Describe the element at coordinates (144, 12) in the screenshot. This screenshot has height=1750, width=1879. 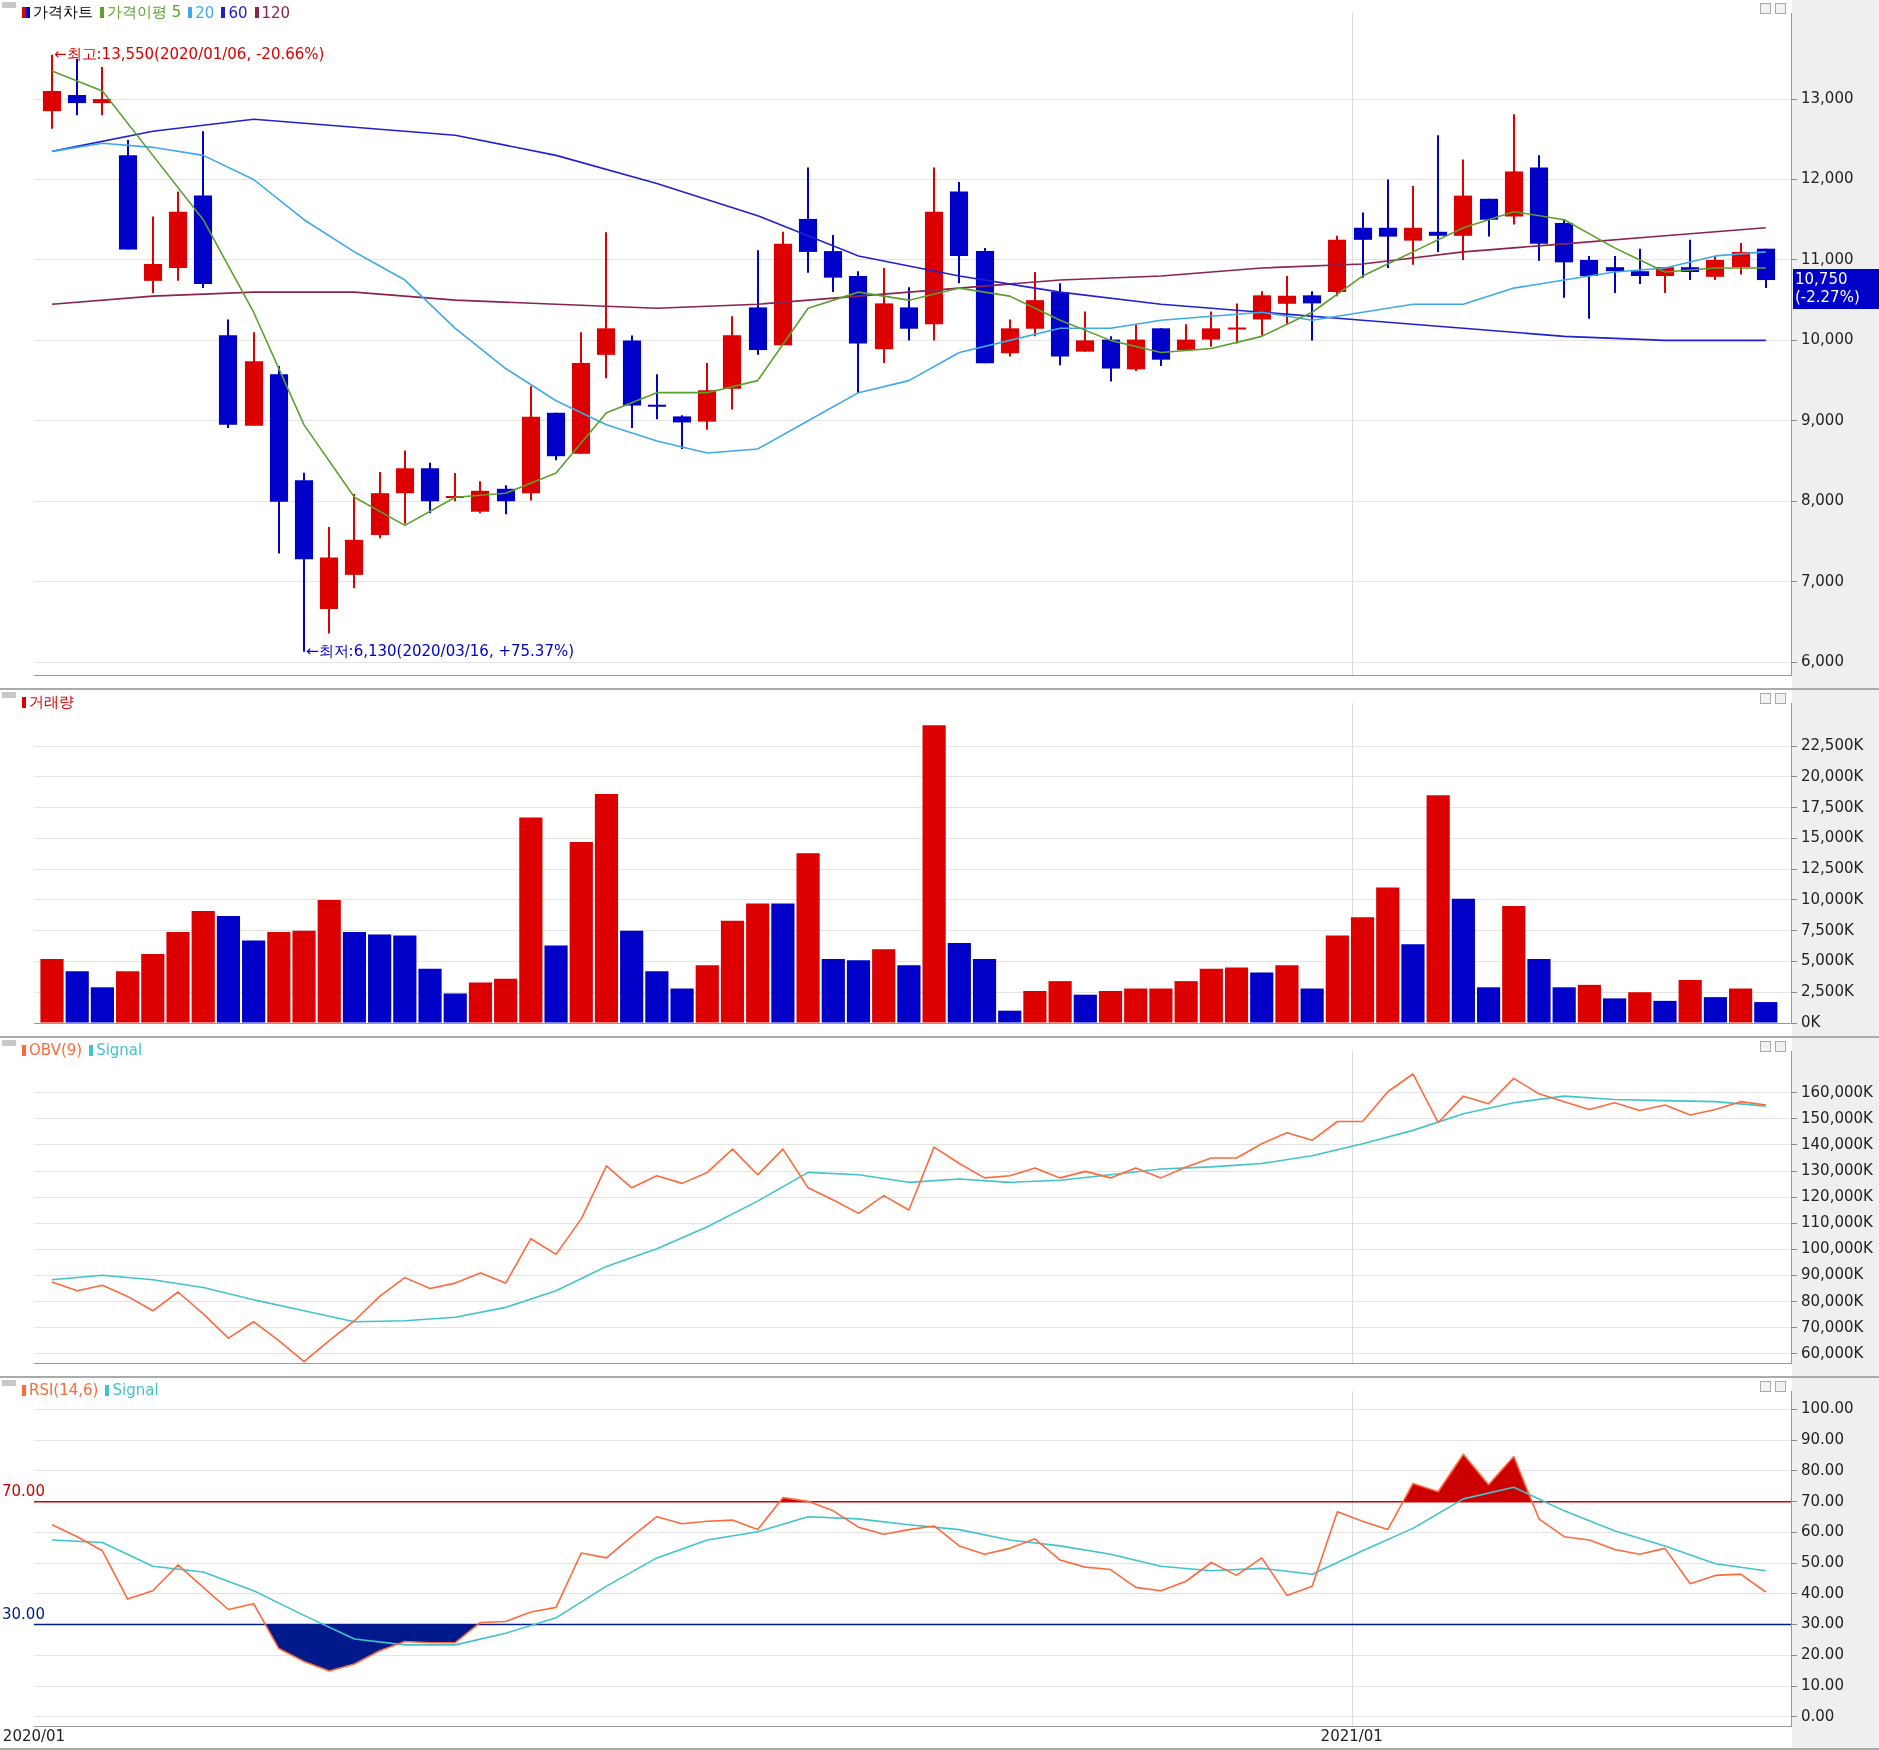
I see `legend-label: 가격이평 5` at that location.